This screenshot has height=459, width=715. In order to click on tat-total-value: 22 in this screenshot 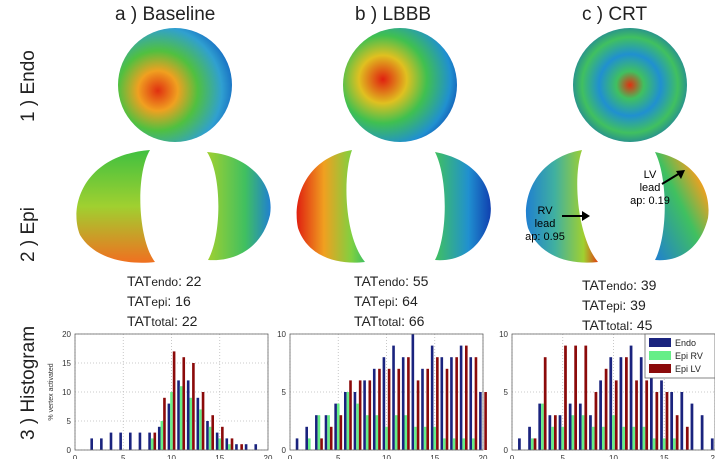, I will do `click(189, 321)`.